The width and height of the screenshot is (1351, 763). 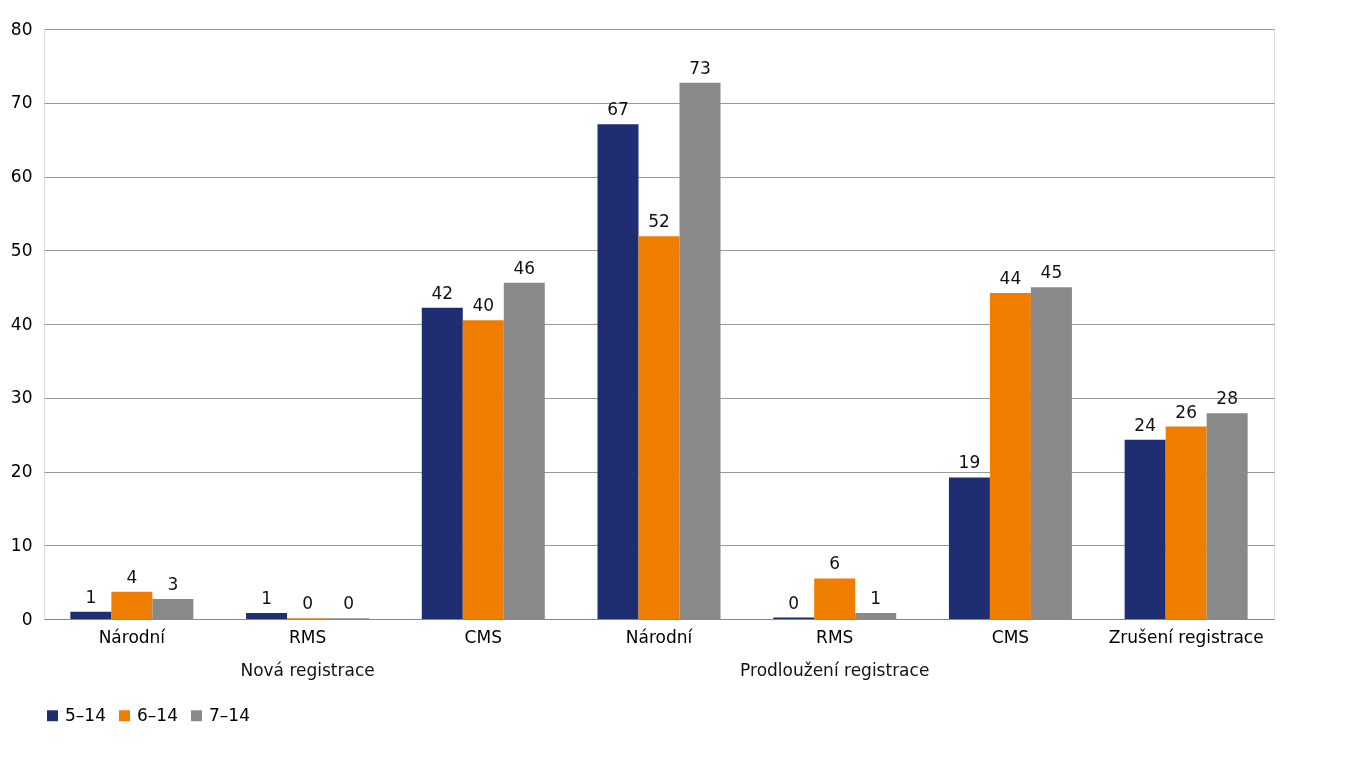 I want to click on data-label: 67, so click(x=618, y=109).